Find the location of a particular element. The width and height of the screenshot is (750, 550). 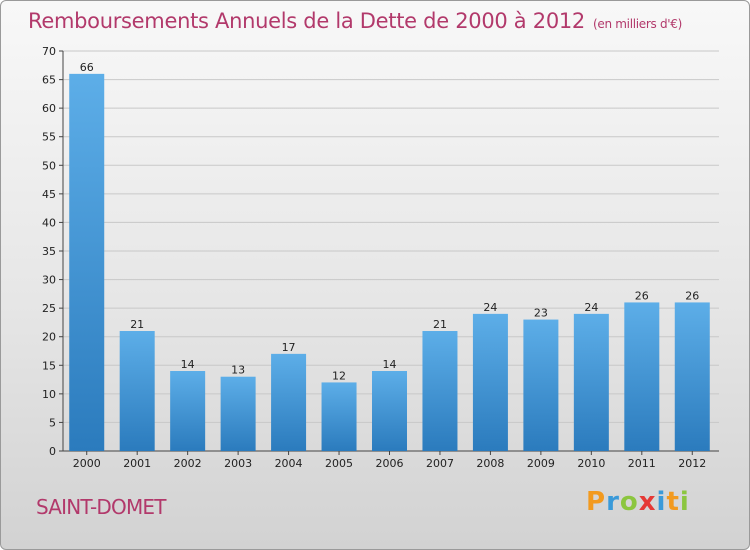

y-tick-label: 40 is located at coordinates (49, 222).